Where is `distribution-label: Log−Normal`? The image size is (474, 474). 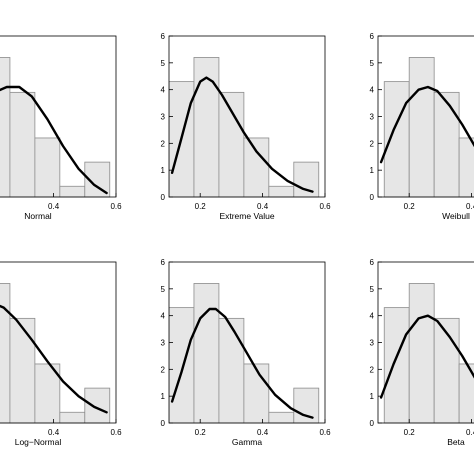
distribution-label: Log−Normal is located at coordinates (38, 442).